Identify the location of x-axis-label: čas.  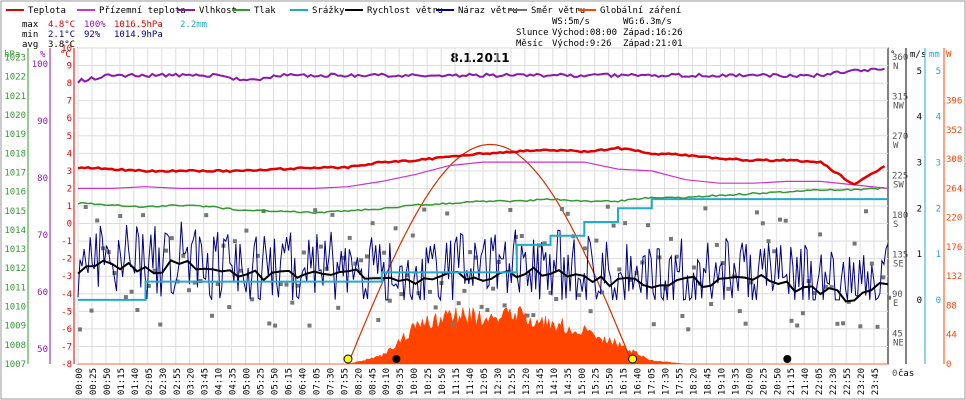
(906, 373).